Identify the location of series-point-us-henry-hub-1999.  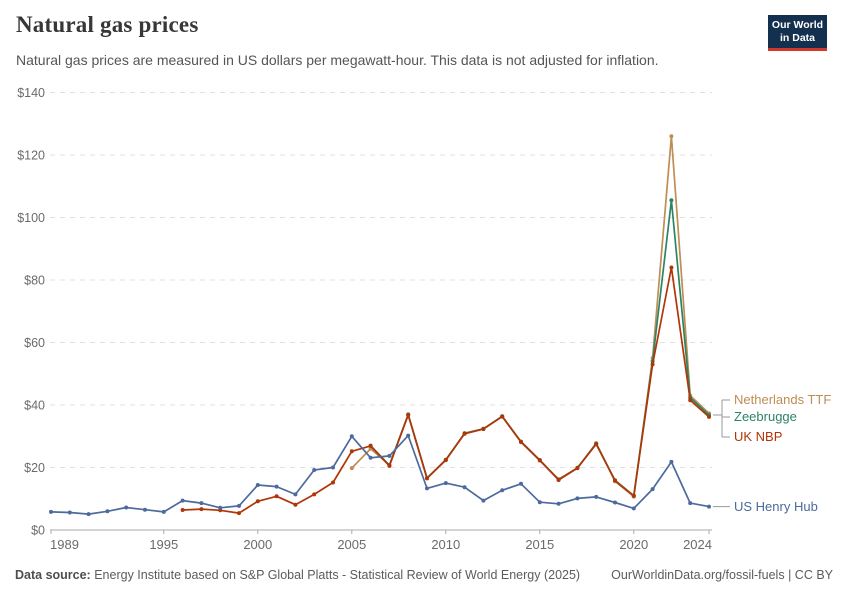
(239, 505).